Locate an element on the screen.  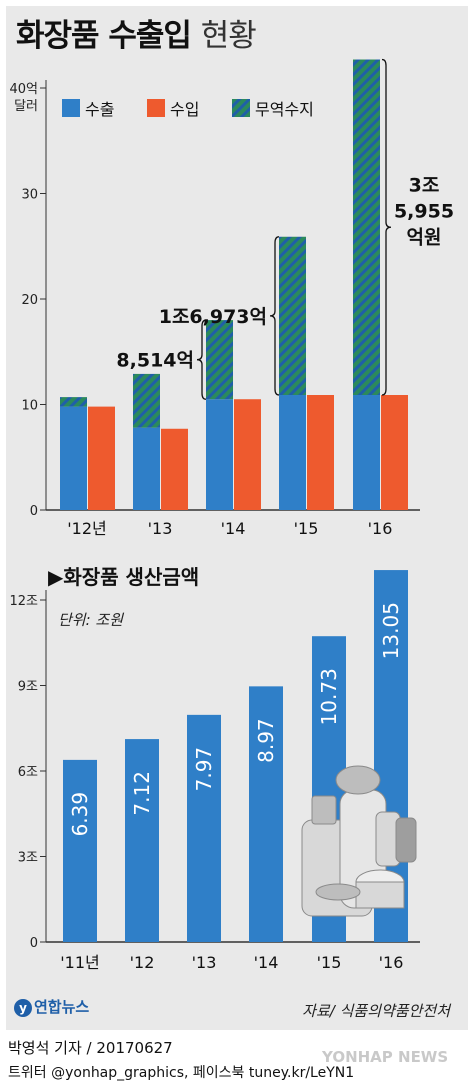
y-tick-label: 30 is located at coordinates (29, 195).